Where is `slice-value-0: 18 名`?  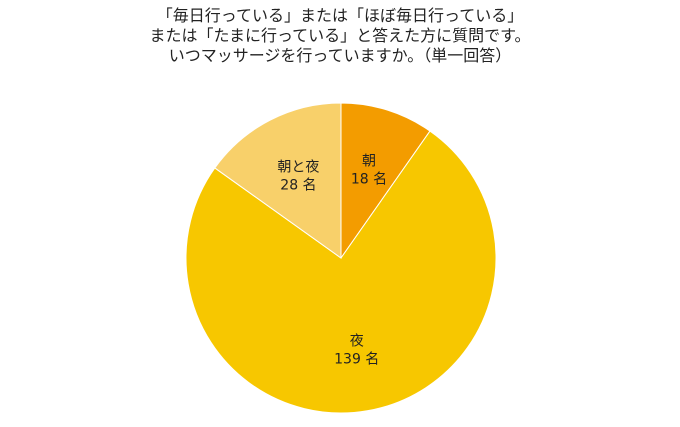 slice-value-0: 18 名 is located at coordinates (369, 179).